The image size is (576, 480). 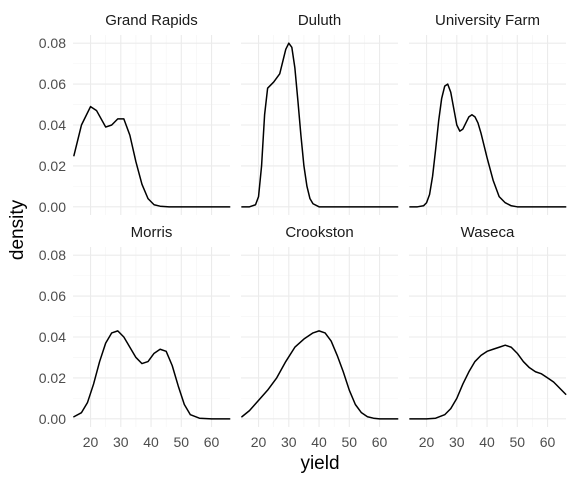 I want to click on facet-panel: Duluth, so click(x=320, y=113).